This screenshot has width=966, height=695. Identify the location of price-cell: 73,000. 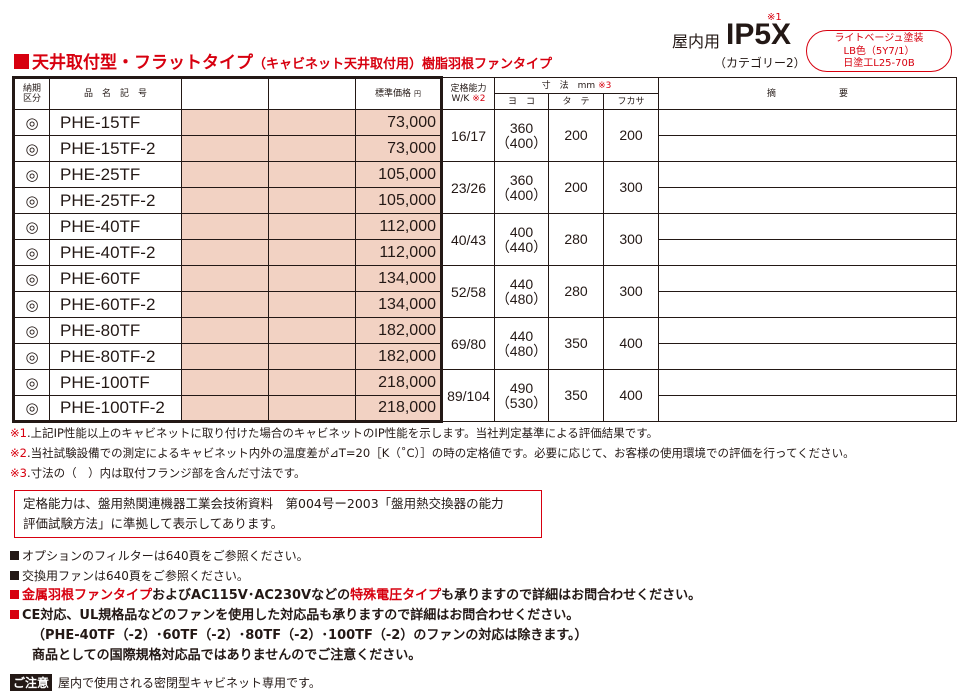
(399, 122).